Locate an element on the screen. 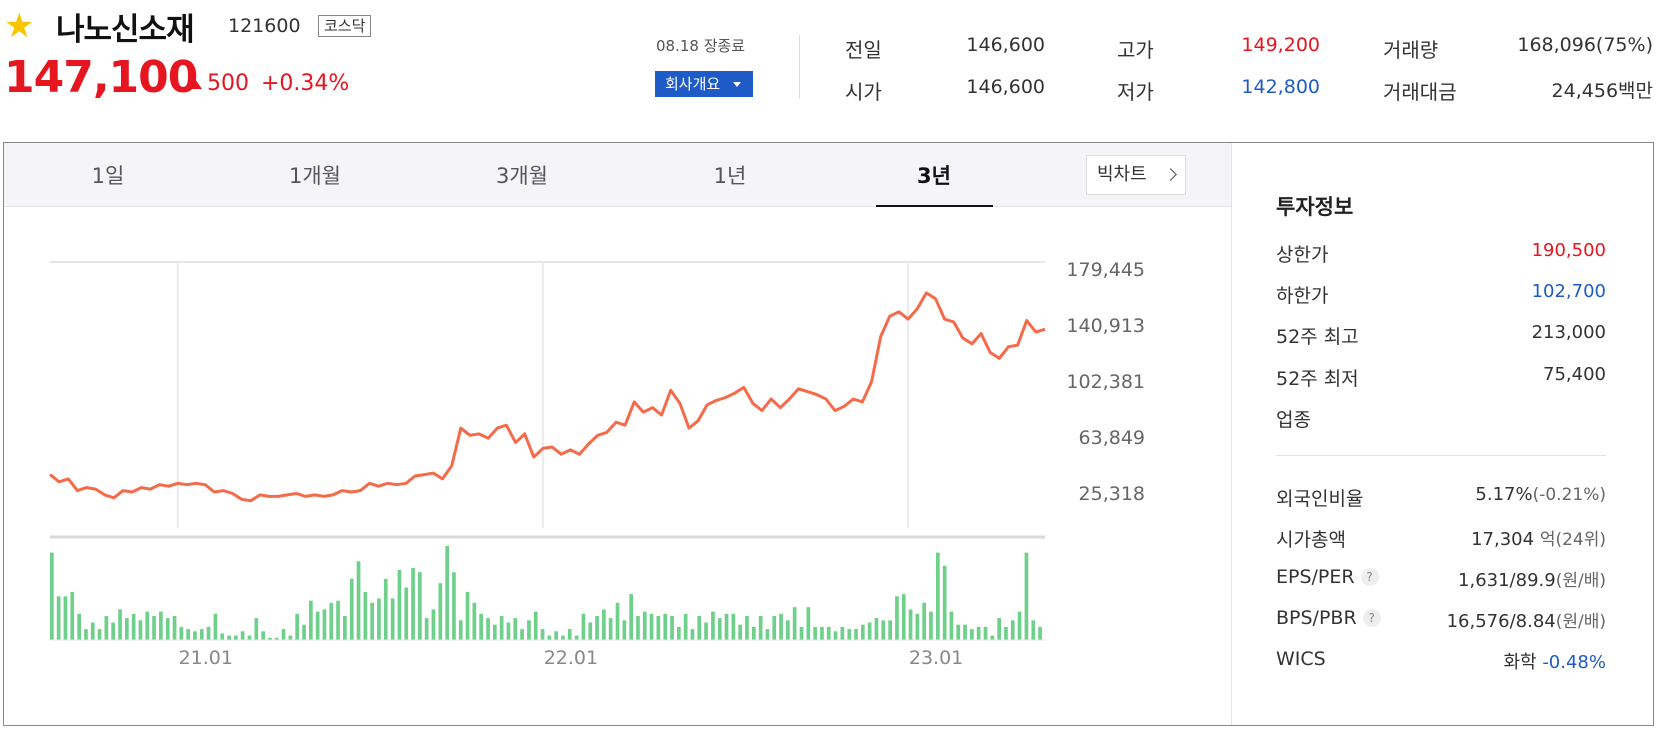 The width and height of the screenshot is (1657, 729). invest-divider is located at coordinates (1441, 455).